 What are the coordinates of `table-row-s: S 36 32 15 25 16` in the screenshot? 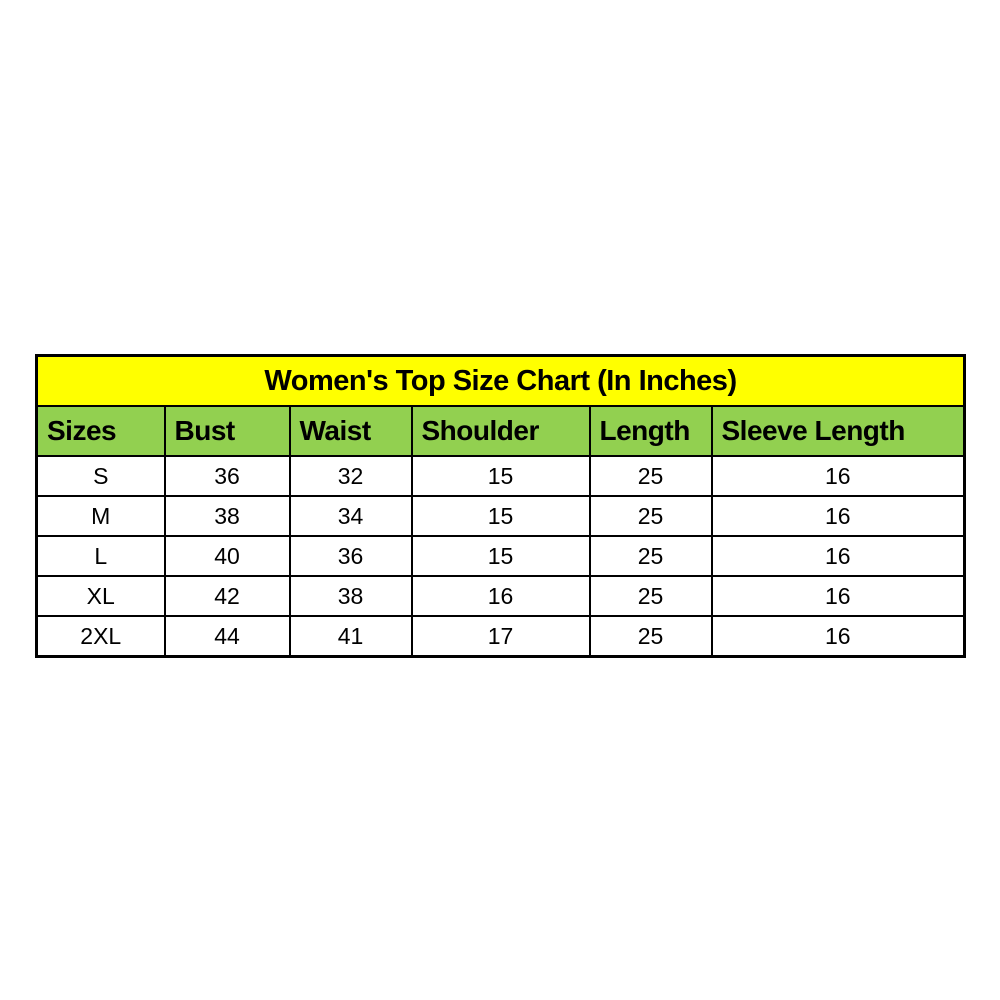 It's located at (500, 476).